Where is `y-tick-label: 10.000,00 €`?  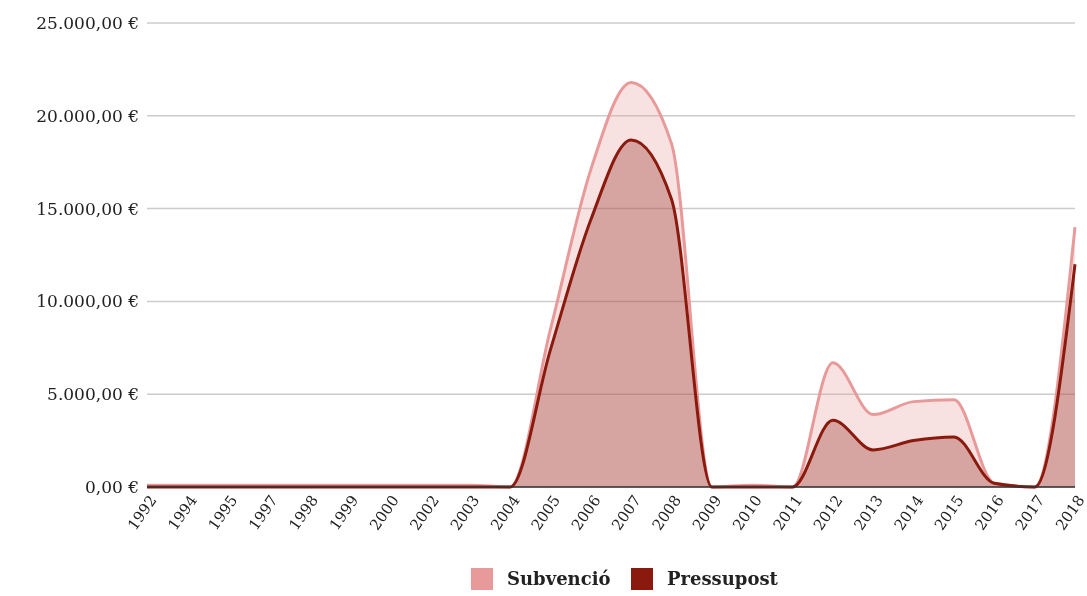 y-tick-label: 10.000,00 € is located at coordinates (87, 301).